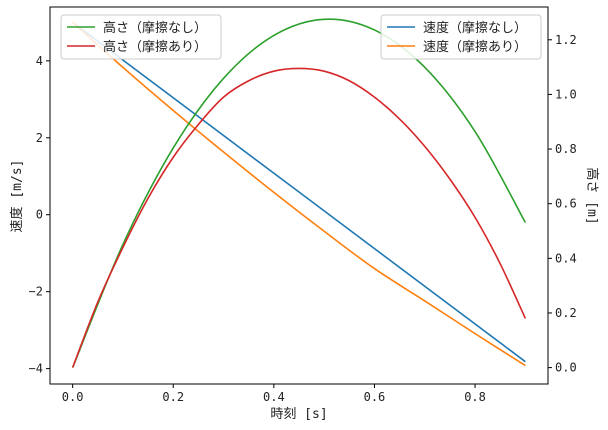 The height and width of the screenshot is (430, 608). Describe the element at coordinates (298, 414) in the screenshot. I see `x-axis-label: 時刻 [s]` at that location.